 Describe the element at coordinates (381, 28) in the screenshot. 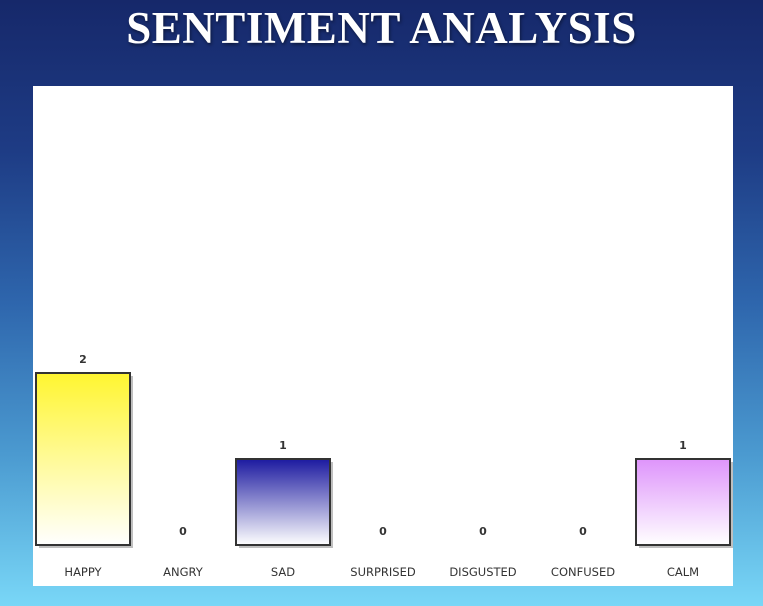

I see `page-title: SENTIMENT ANALYSIS` at that location.